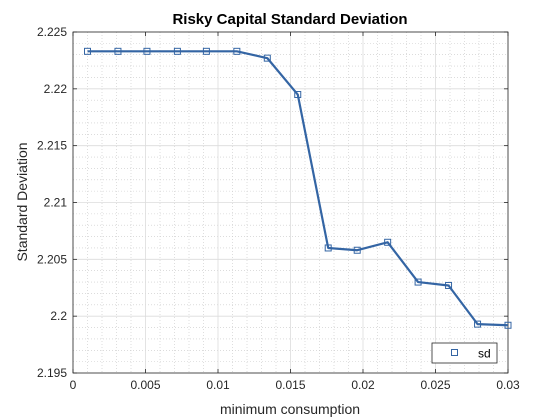 The height and width of the screenshot is (420, 560). What do you see at coordinates (290, 385) in the screenshot?
I see `x-tick-label: 0.015` at bounding box center [290, 385].